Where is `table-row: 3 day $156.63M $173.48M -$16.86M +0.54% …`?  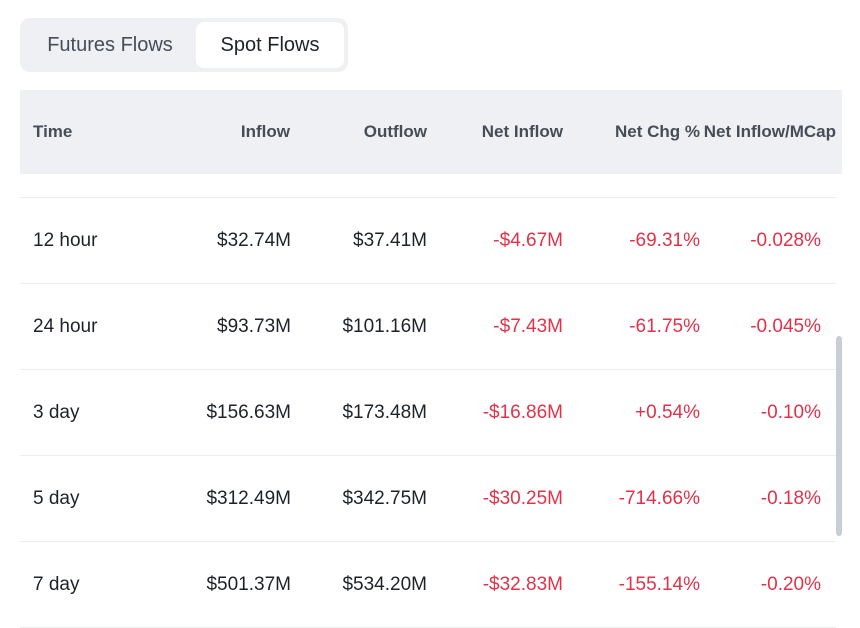 table-row: 3 day $156.63M $173.48M -$16.86M +0.54% … is located at coordinates (428, 413).